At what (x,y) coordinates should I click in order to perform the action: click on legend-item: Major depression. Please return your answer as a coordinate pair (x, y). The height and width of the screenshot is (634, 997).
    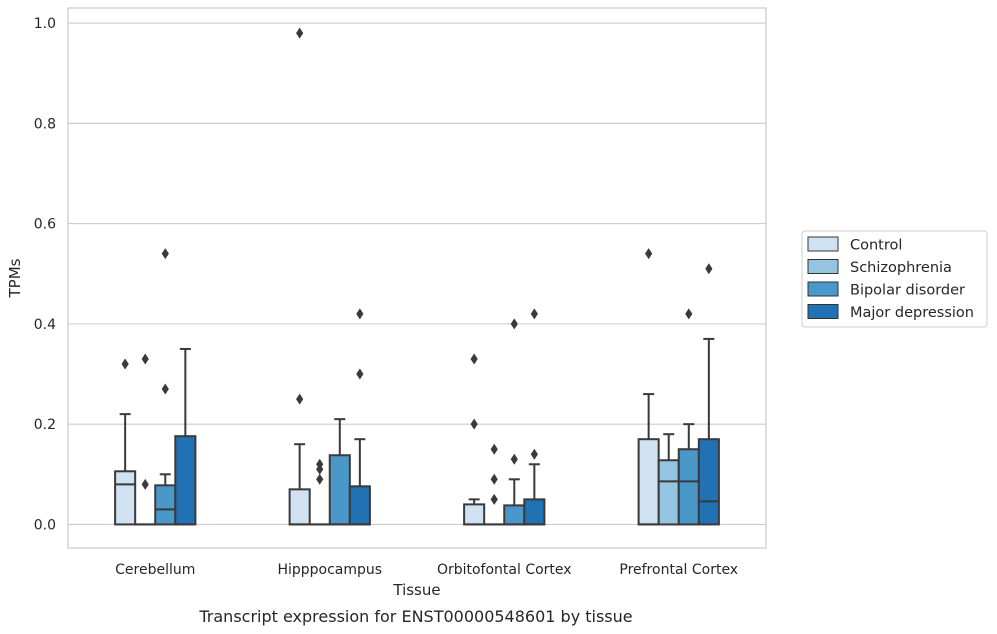
    Looking at the image, I should click on (890, 312).